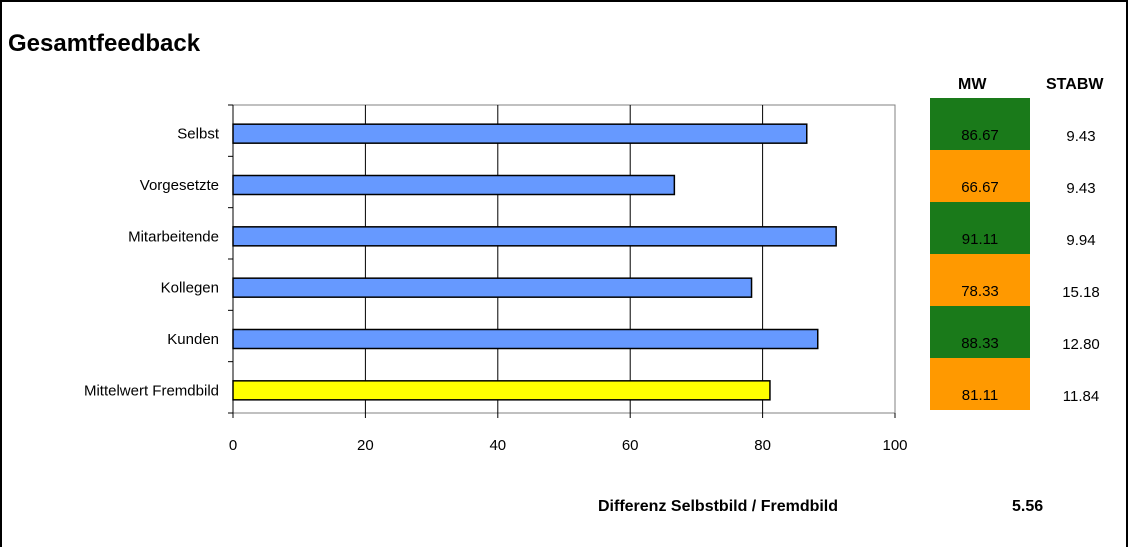 The width and height of the screenshot is (1128, 547). I want to click on category-label: Kollegen, so click(190, 288).